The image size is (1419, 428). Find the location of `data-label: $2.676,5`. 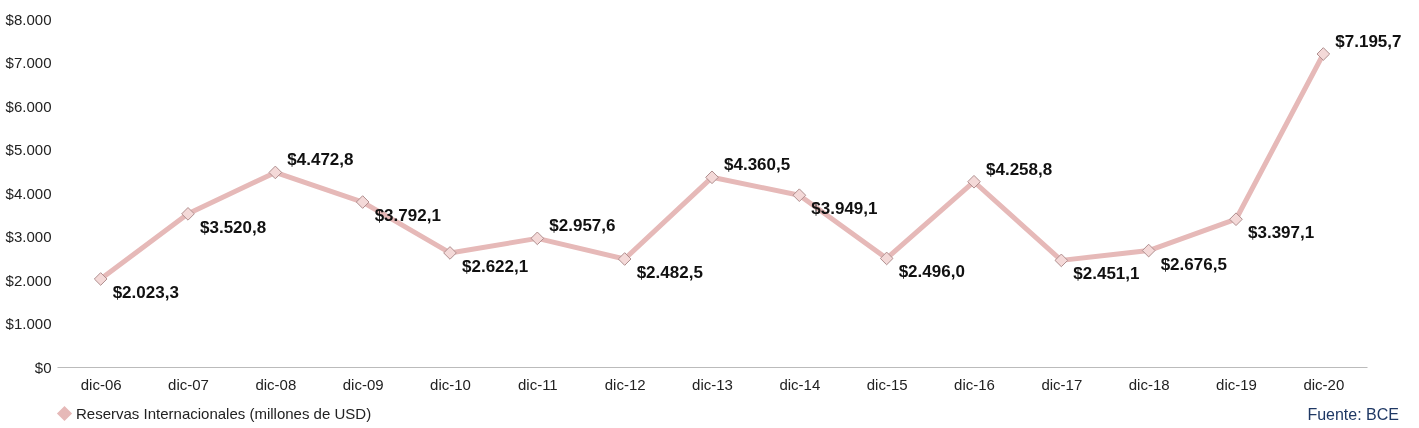

data-label: $2.676,5 is located at coordinates (1193, 264).